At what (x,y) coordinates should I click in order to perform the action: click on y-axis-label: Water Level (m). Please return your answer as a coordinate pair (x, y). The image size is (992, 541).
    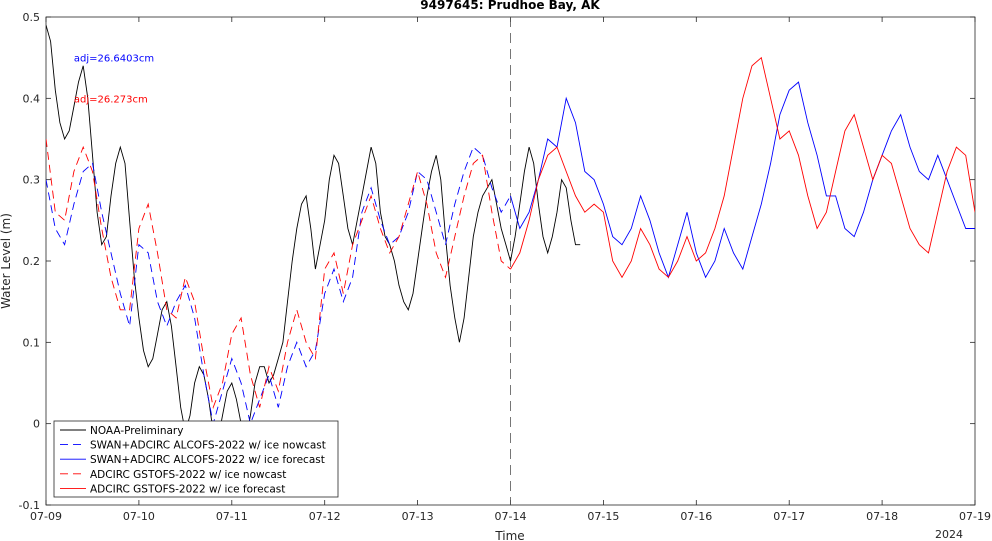
    Looking at the image, I should click on (6, 261).